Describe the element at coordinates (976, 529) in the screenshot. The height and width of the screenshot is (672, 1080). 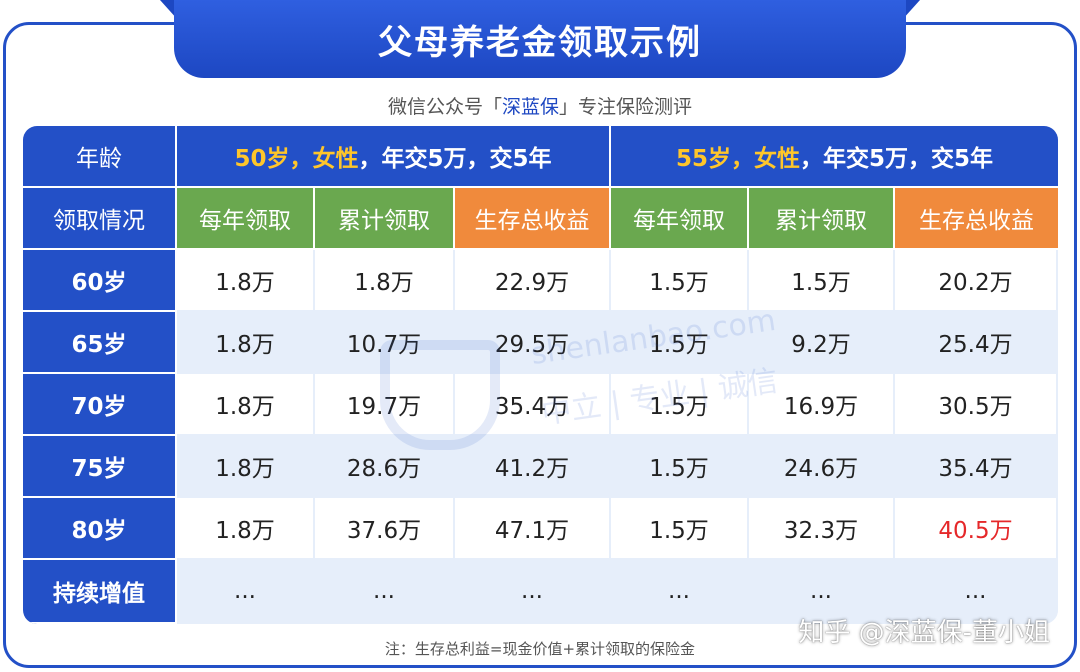
I see `value-cell-highlight: 40.5万` at that location.